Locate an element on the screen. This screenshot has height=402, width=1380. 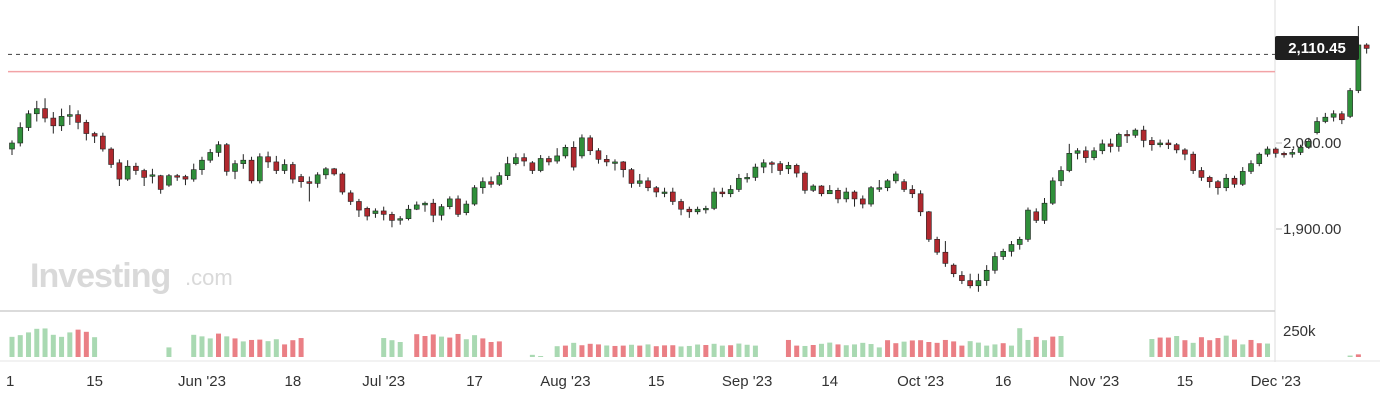
x-tick-label: 15 is located at coordinates (656, 381).